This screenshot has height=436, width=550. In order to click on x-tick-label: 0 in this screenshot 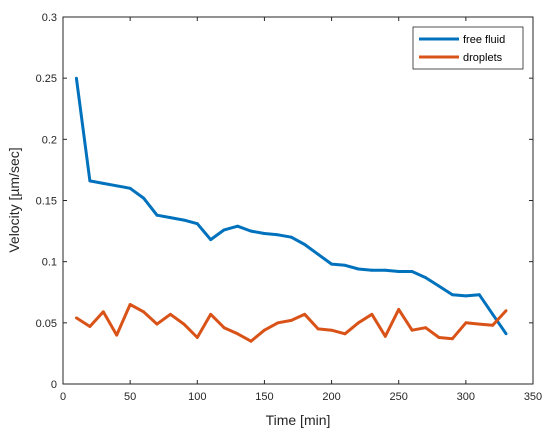, I will do `click(63, 397)`.